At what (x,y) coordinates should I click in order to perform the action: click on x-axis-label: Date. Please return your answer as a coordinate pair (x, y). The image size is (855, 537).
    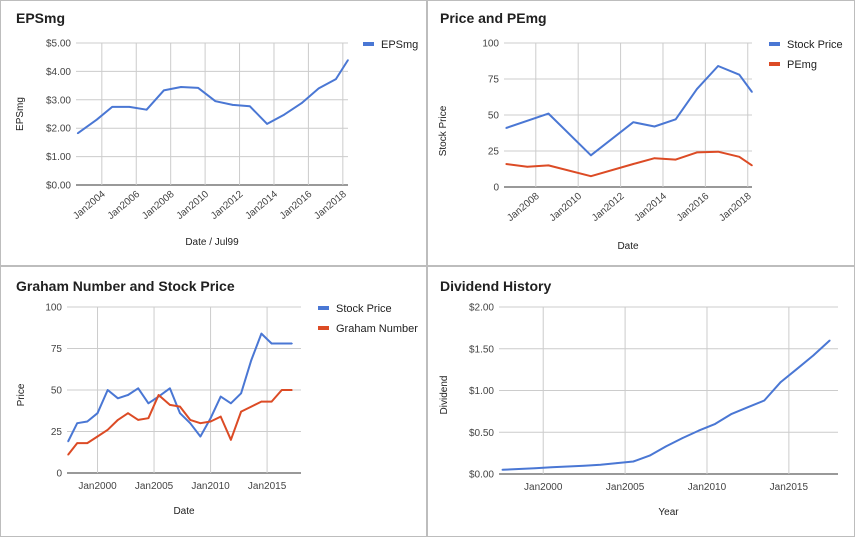
    Looking at the image, I should click on (184, 511).